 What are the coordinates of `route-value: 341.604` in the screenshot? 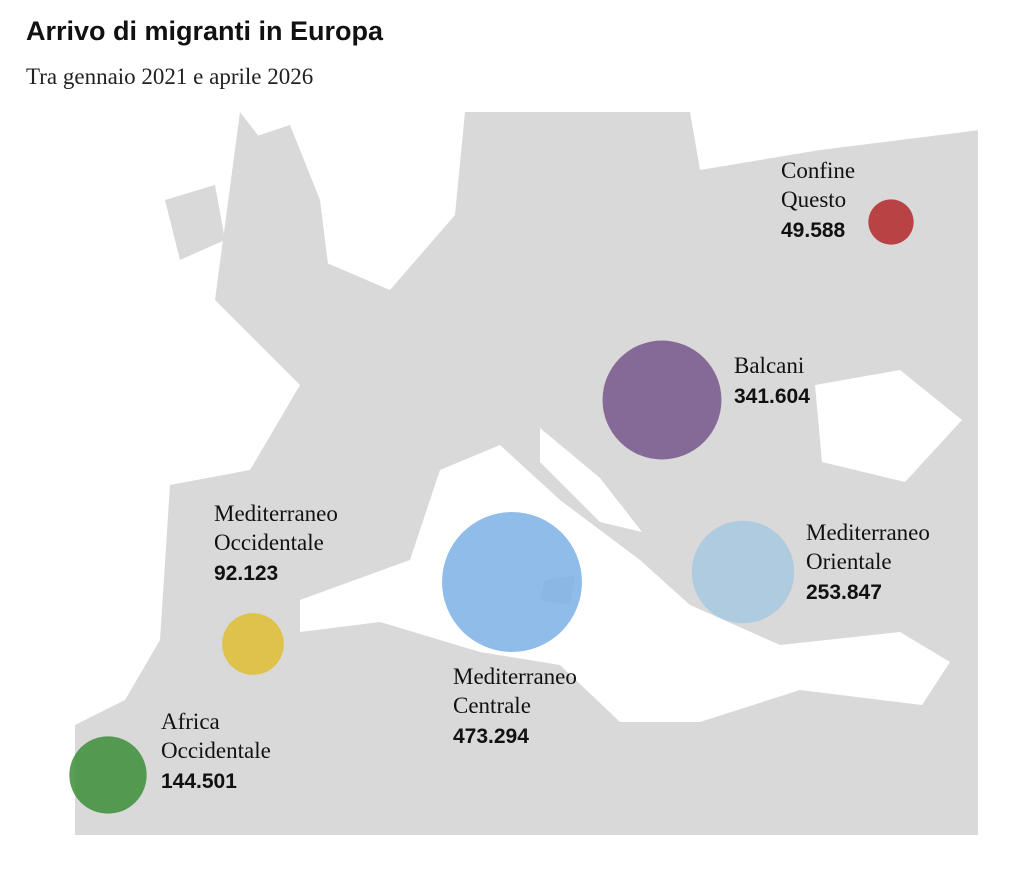 It's located at (772, 396).